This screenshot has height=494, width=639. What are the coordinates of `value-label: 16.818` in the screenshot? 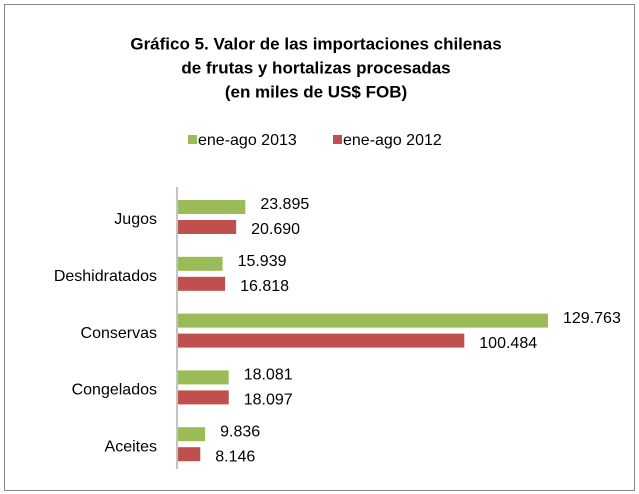 It's located at (264, 286).